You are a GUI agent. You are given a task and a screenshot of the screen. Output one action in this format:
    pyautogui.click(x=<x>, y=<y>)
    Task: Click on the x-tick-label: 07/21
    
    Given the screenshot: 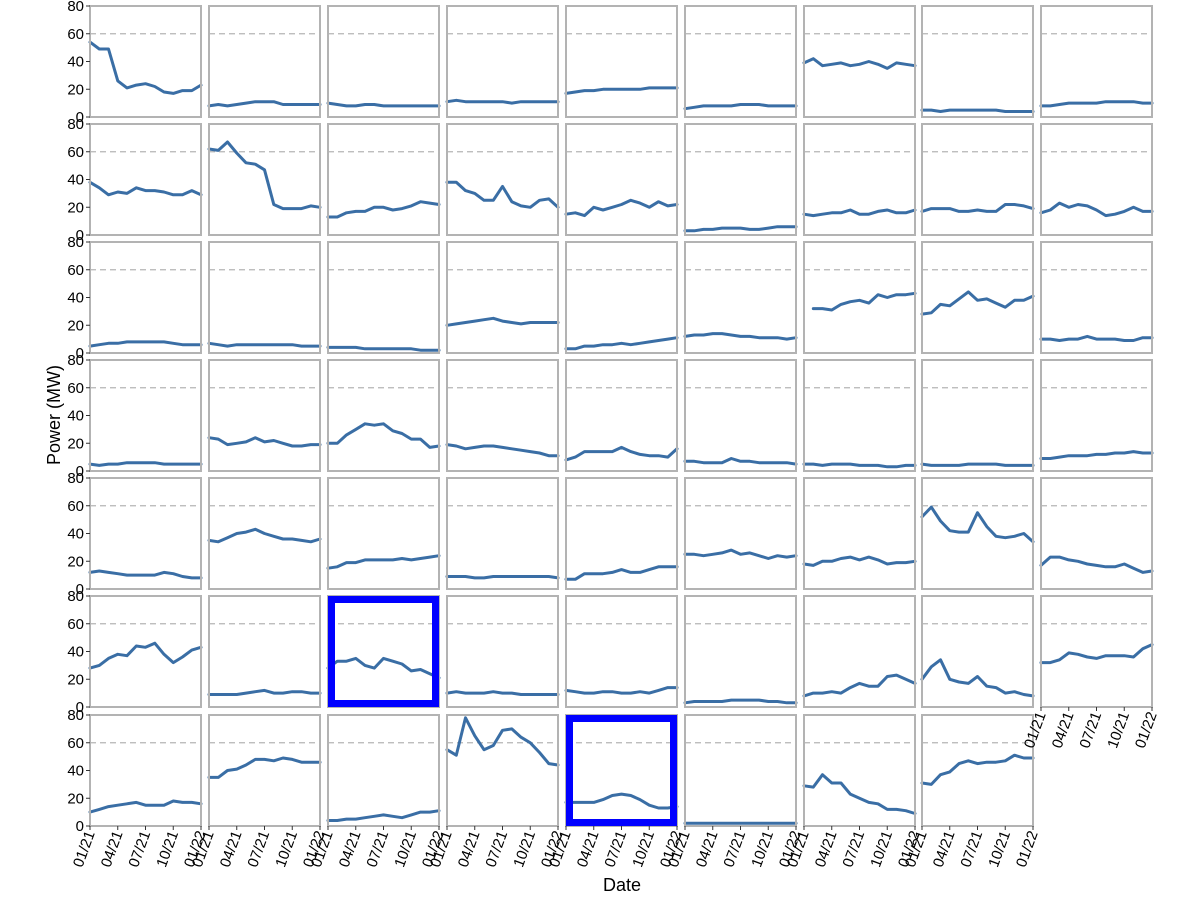 What is the action you would take?
    pyautogui.click(x=971, y=849)
    